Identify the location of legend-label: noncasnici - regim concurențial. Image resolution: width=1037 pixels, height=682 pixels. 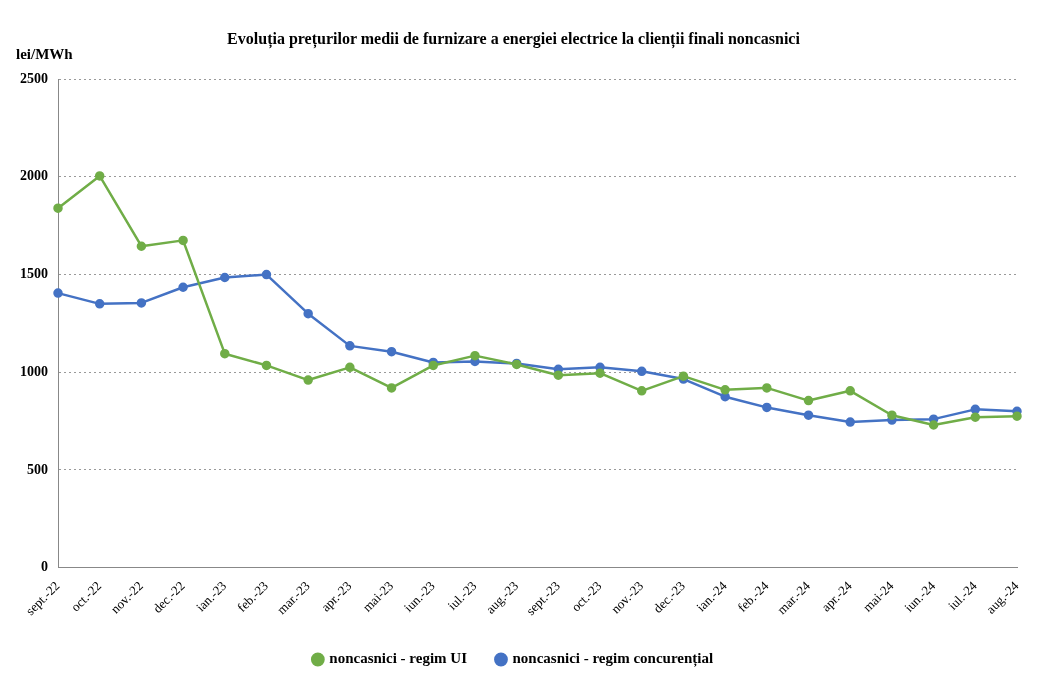
(613, 659).